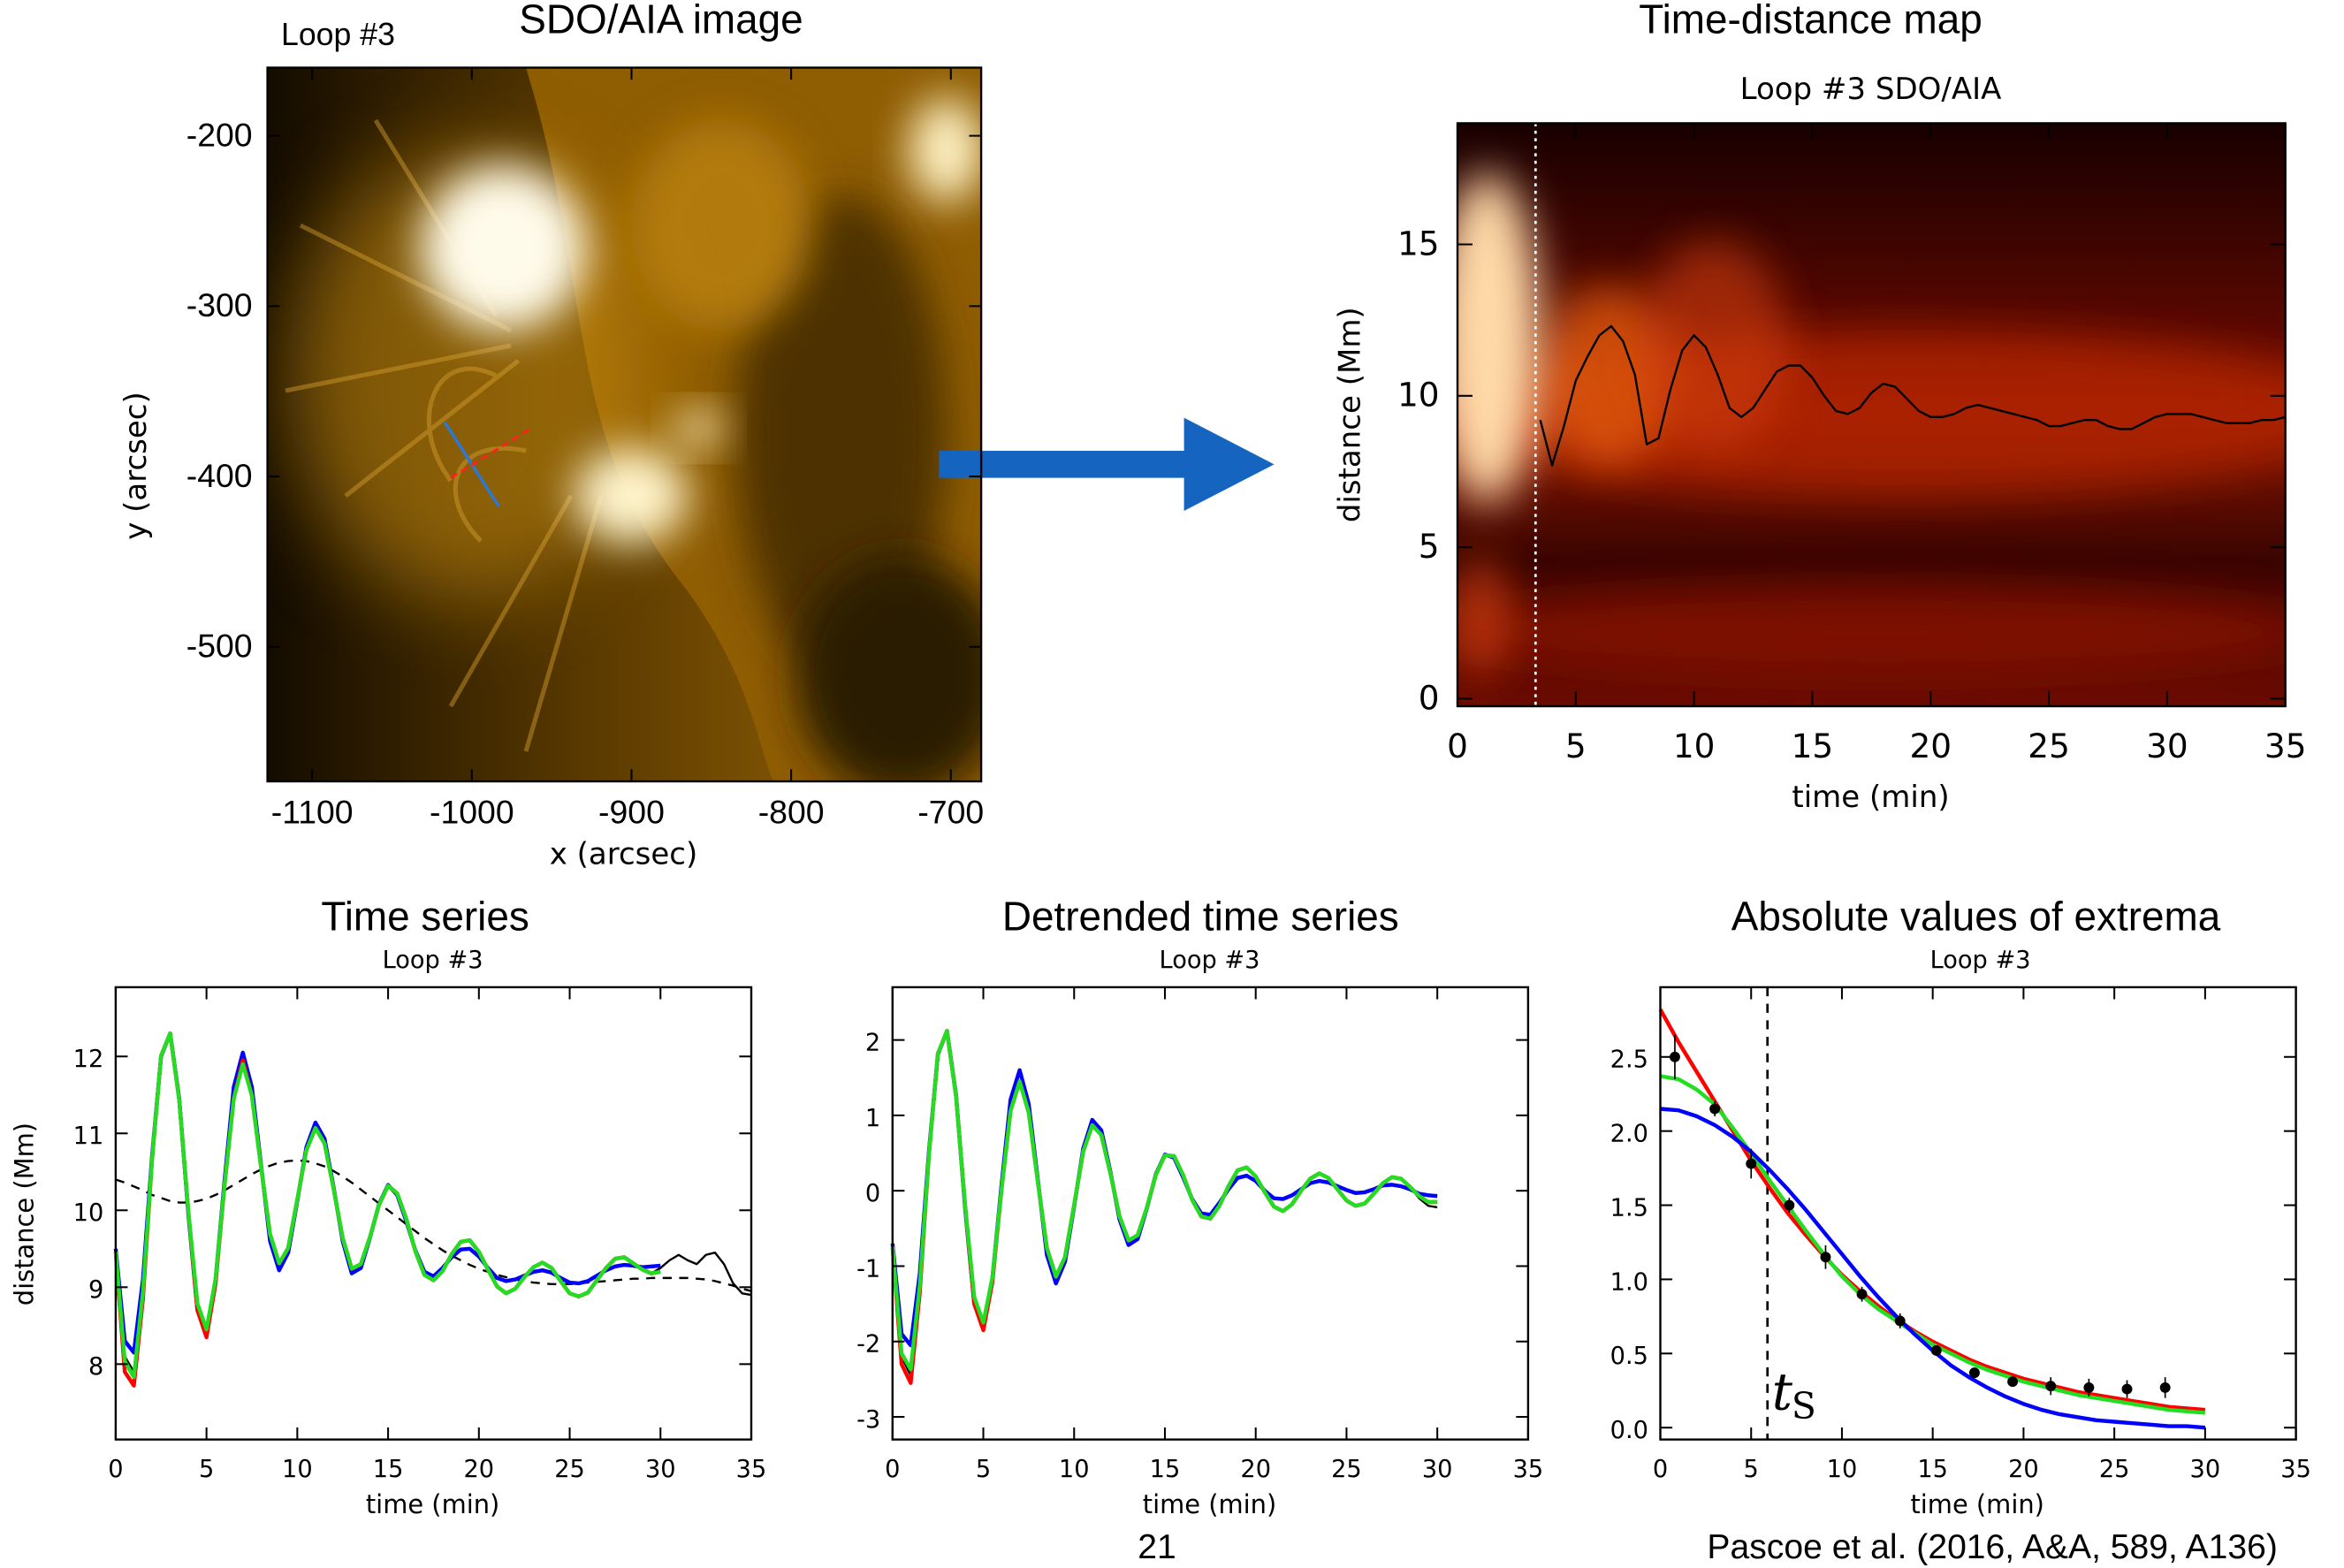 Image resolution: width=2344 pixels, height=1568 pixels. I want to click on y-tick-label: 5, so click(1429, 547).